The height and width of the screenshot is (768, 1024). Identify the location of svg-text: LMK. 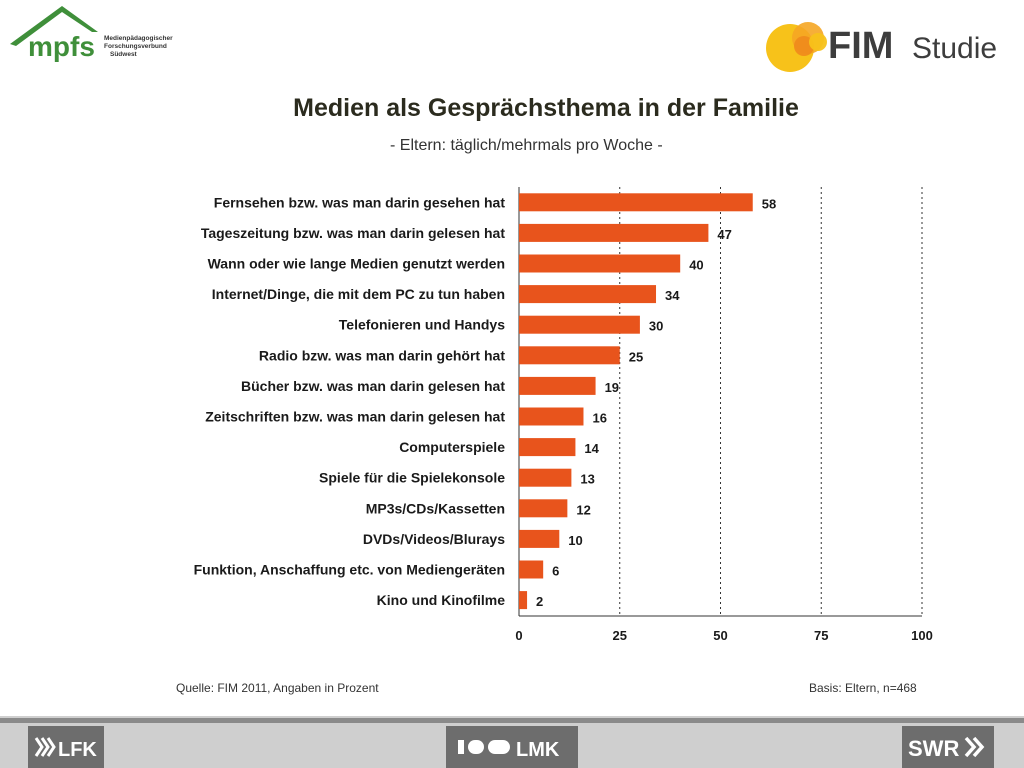
(538, 750).